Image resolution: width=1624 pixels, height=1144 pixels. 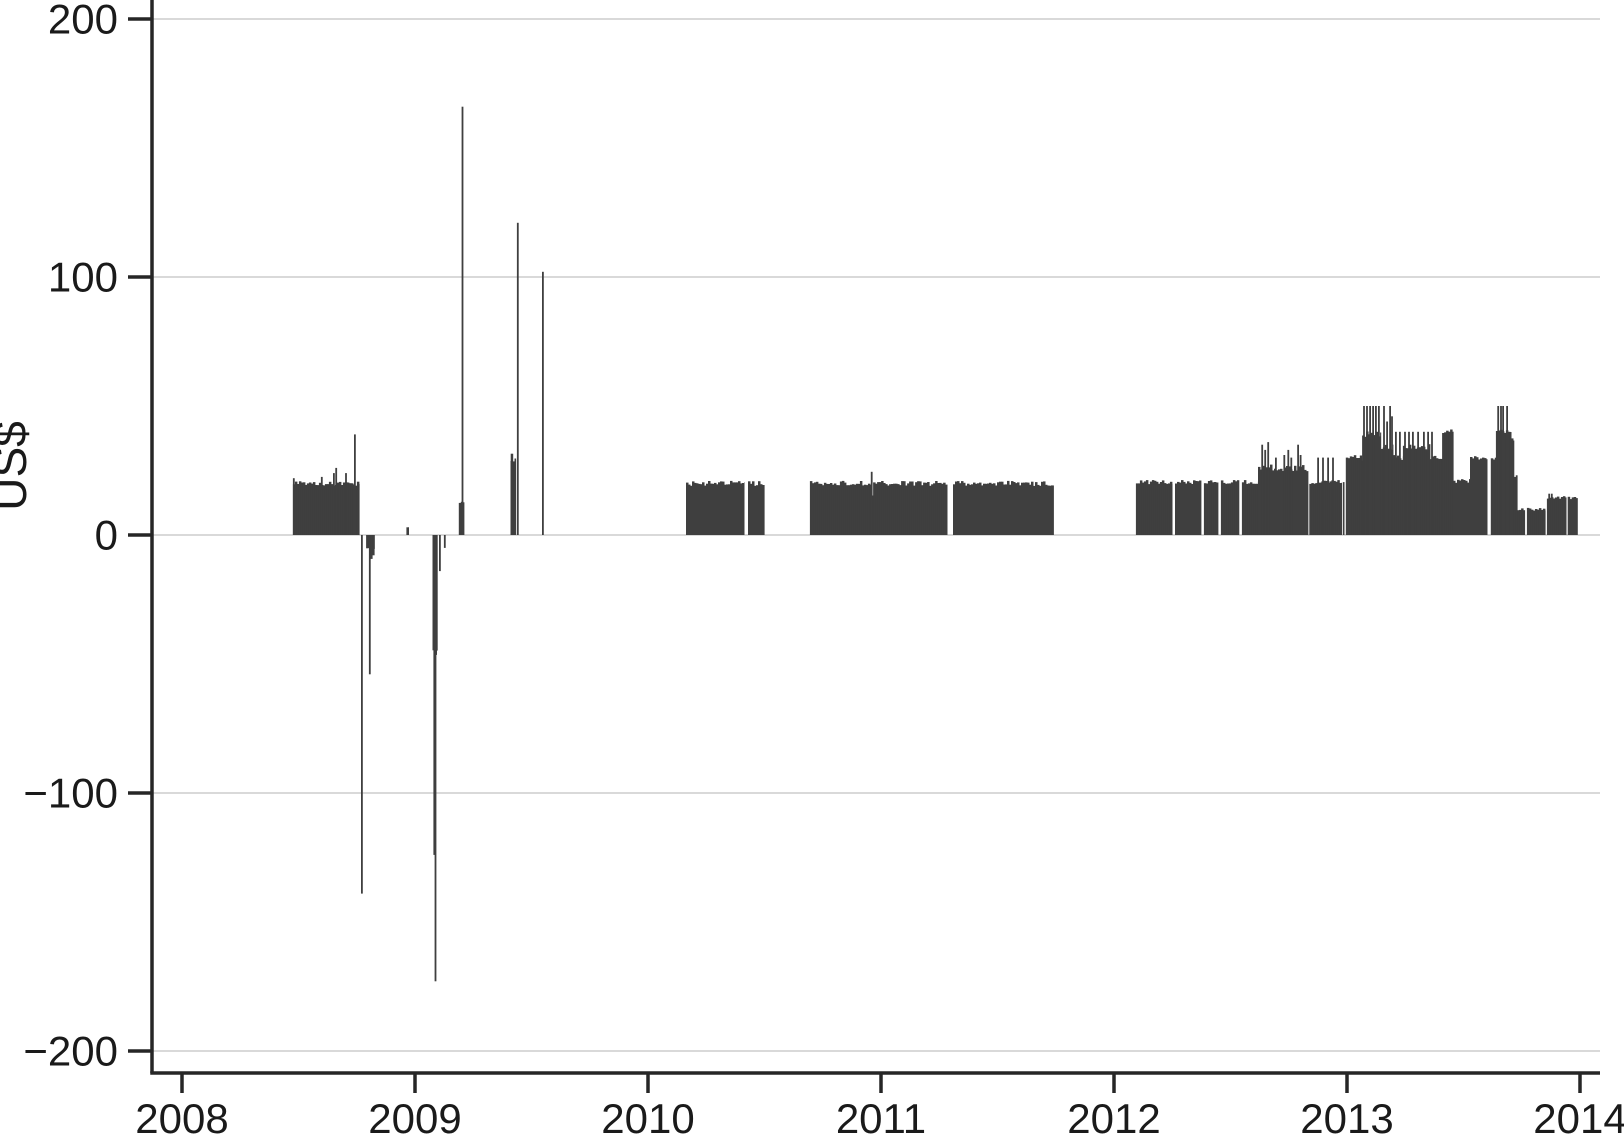 I want to click on bar-spike-2008.742, so click(x=355, y=484).